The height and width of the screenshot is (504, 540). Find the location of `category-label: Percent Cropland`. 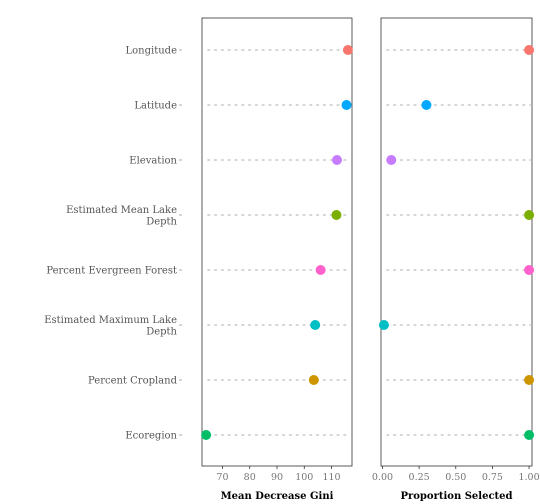

category-label: Percent Cropland is located at coordinates (133, 381).